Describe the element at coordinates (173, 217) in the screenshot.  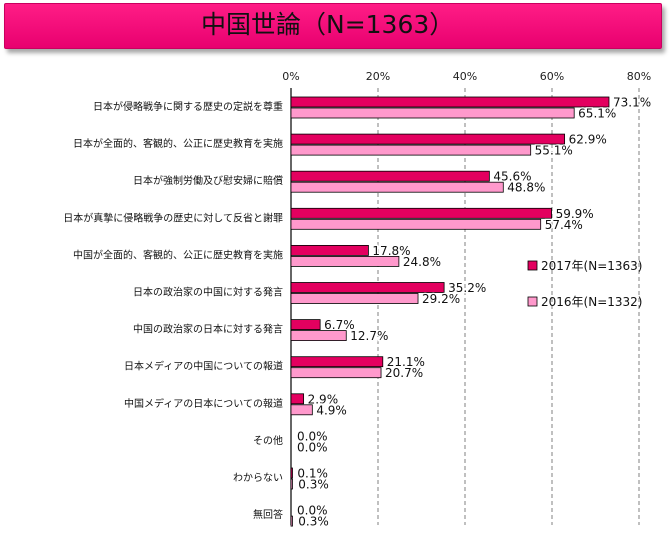
I see `category-label: 日本が真摯に侵略戦争の歴史に対して反省と謝罪` at that location.